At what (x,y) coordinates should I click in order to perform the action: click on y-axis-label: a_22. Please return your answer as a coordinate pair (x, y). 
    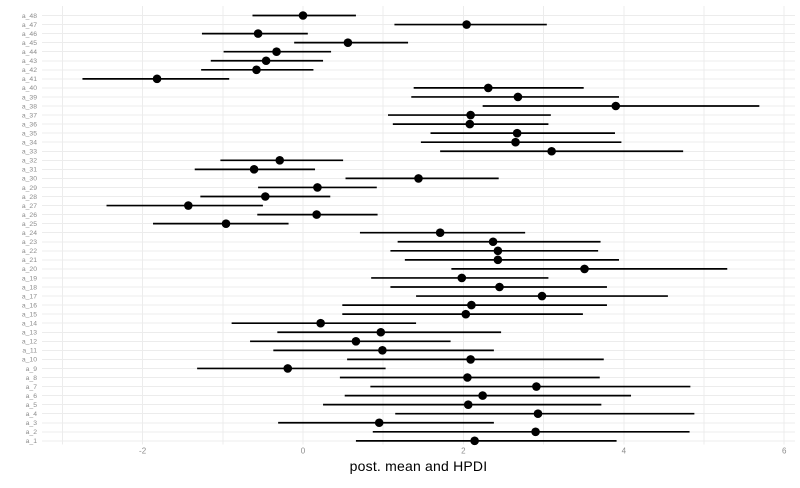
    Looking at the image, I should click on (29, 251).